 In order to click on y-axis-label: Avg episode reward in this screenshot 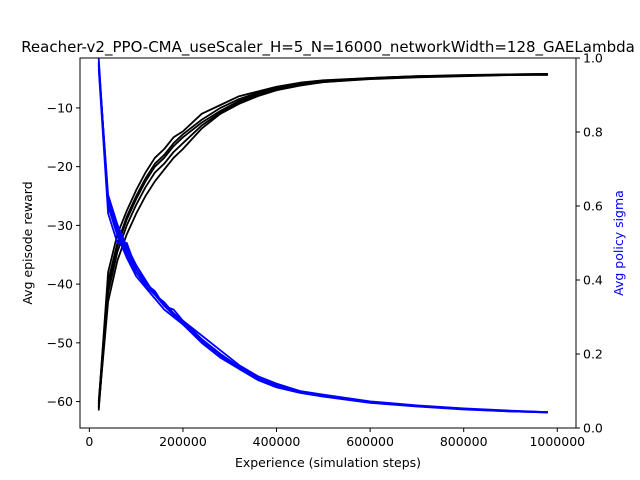, I will do `click(27, 242)`.